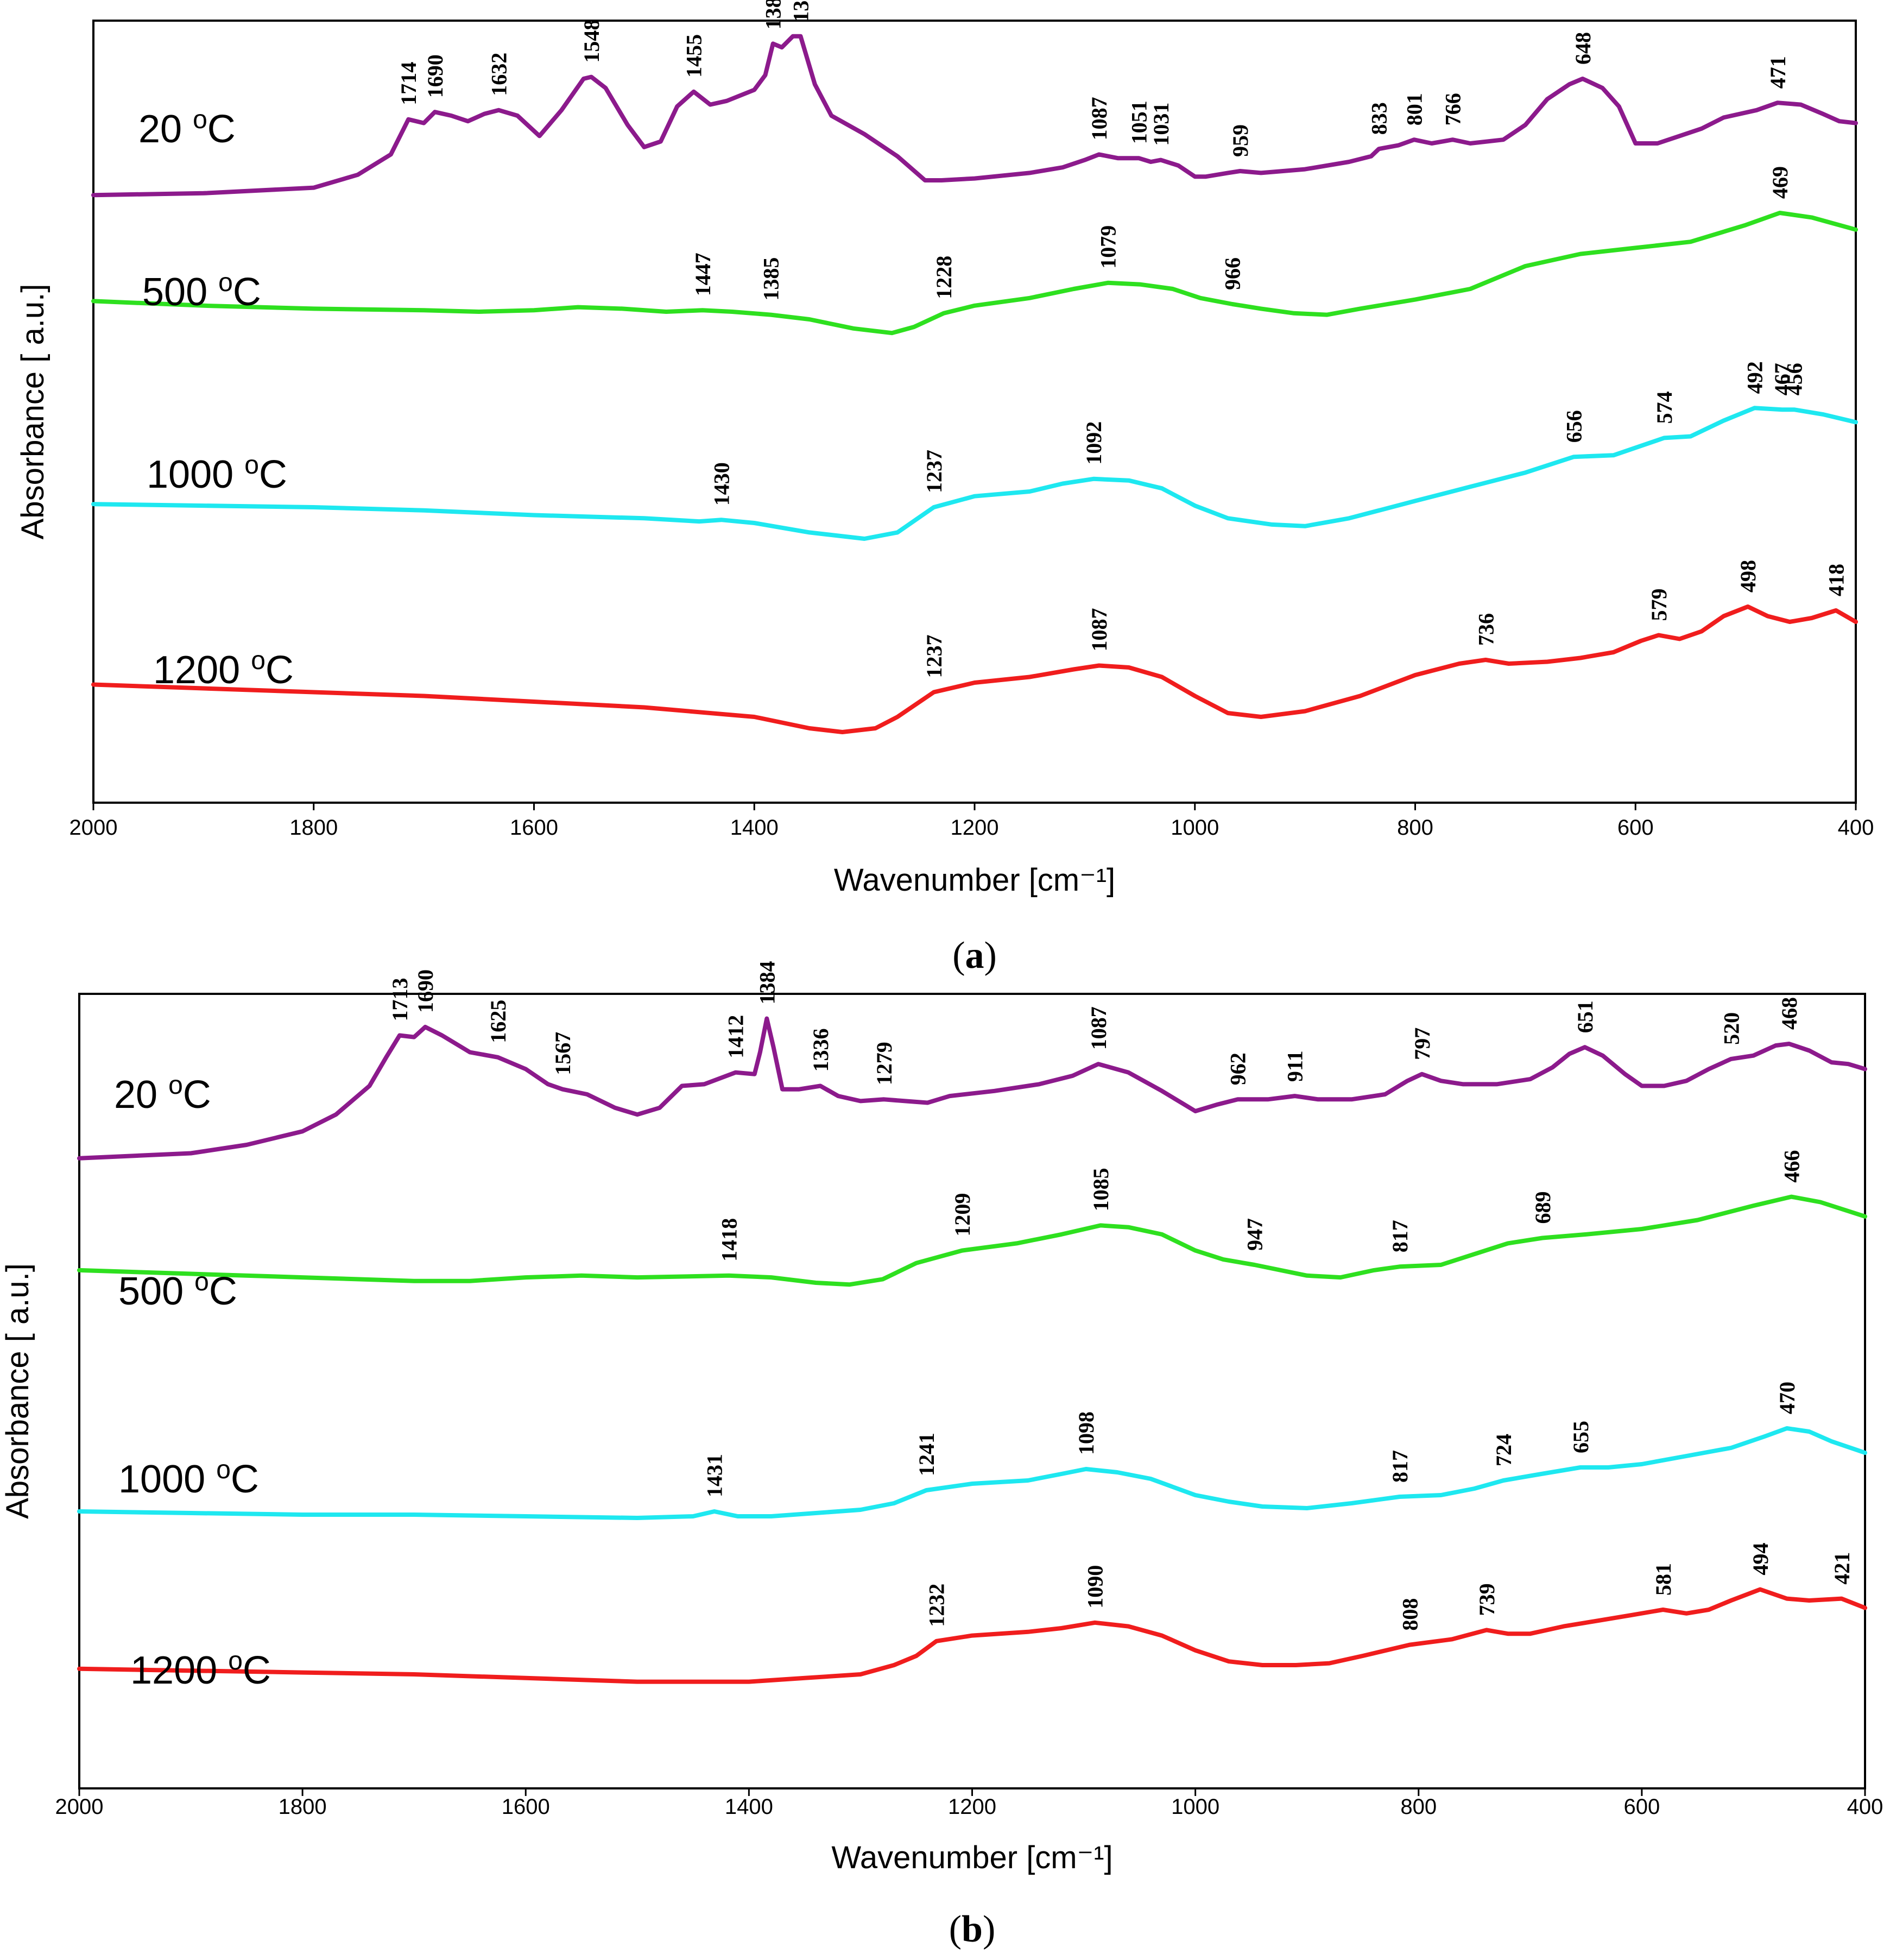  What do you see at coordinates (773, 14) in the screenshot?
I see `peak-label: 1383` at bounding box center [773, 14].